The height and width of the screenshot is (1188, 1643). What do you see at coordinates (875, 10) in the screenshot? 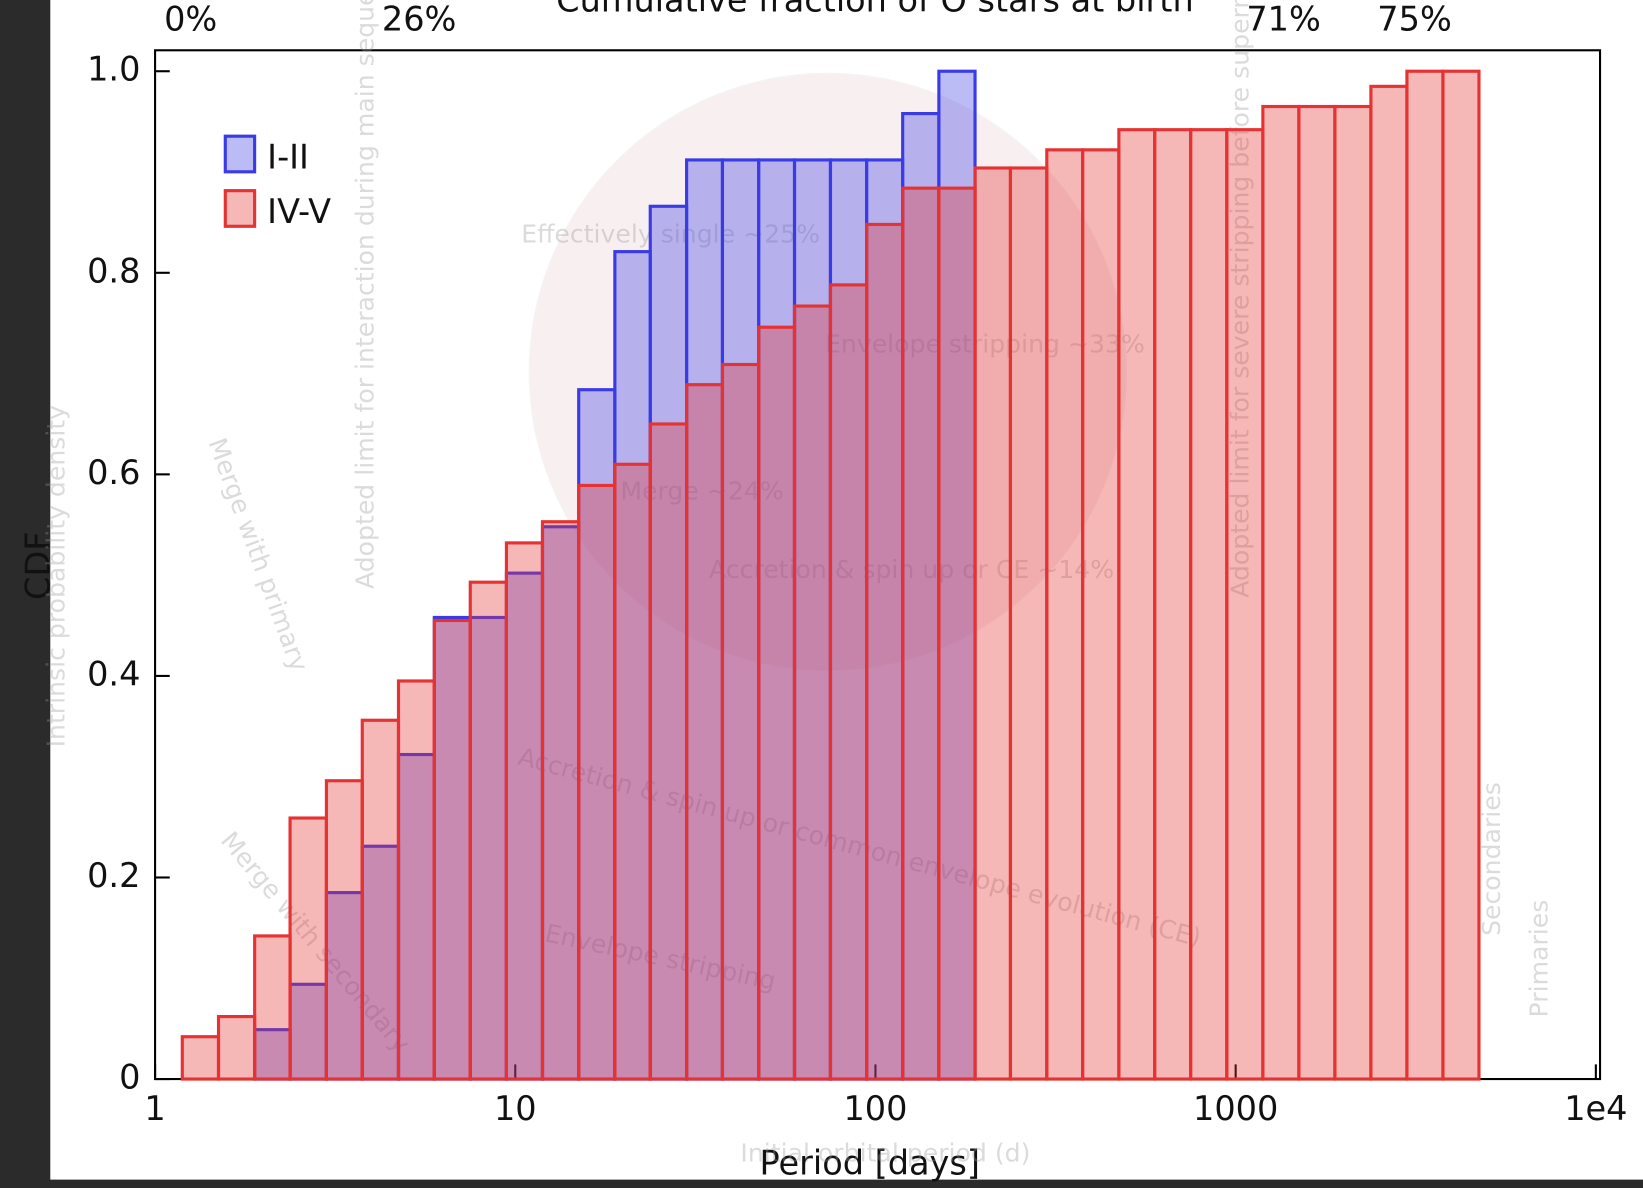
I see `chart-title: Cumulative fraction of O stars at birth` at bounding box center [875, 10].